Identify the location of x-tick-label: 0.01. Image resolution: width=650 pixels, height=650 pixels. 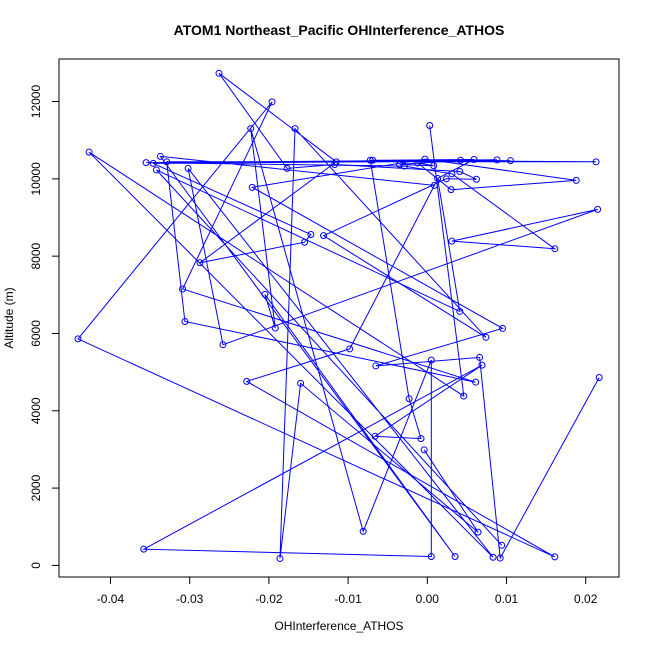
(507, 599).